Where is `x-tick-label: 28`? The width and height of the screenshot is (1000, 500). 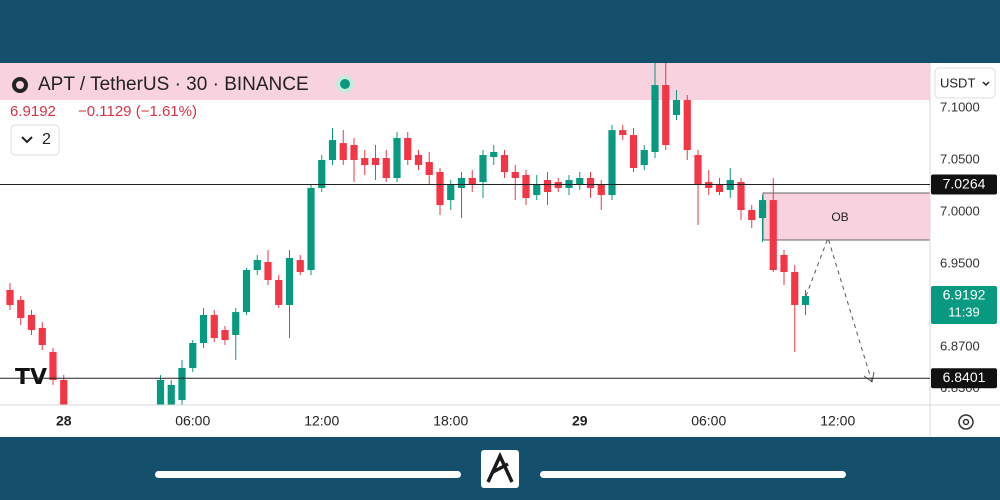 x-tick-label: 28 is located at coordinates (64, 421).